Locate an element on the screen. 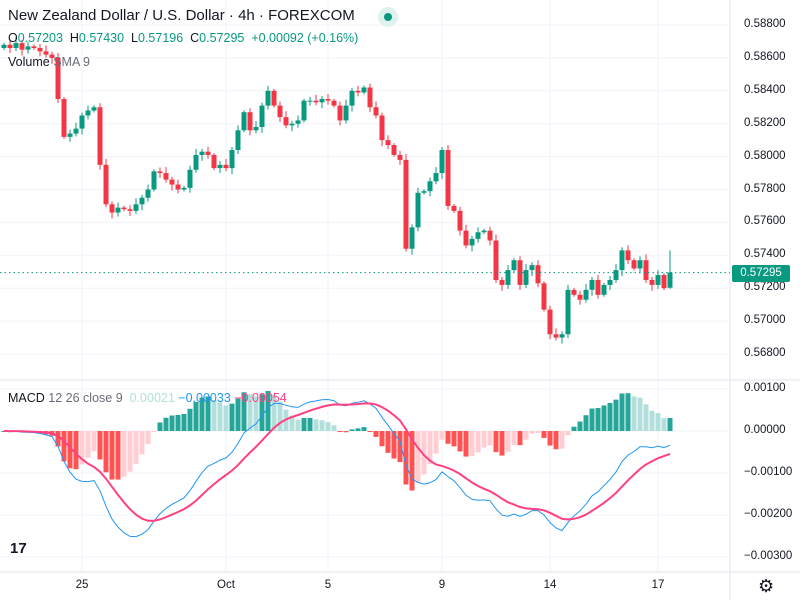  high-value: 0.57430 is located at coordinates (101, 38).